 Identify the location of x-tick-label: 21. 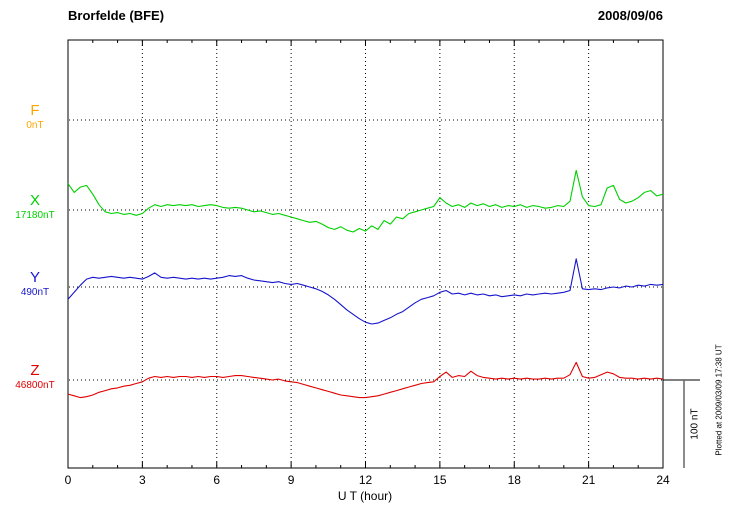
(588, 480).